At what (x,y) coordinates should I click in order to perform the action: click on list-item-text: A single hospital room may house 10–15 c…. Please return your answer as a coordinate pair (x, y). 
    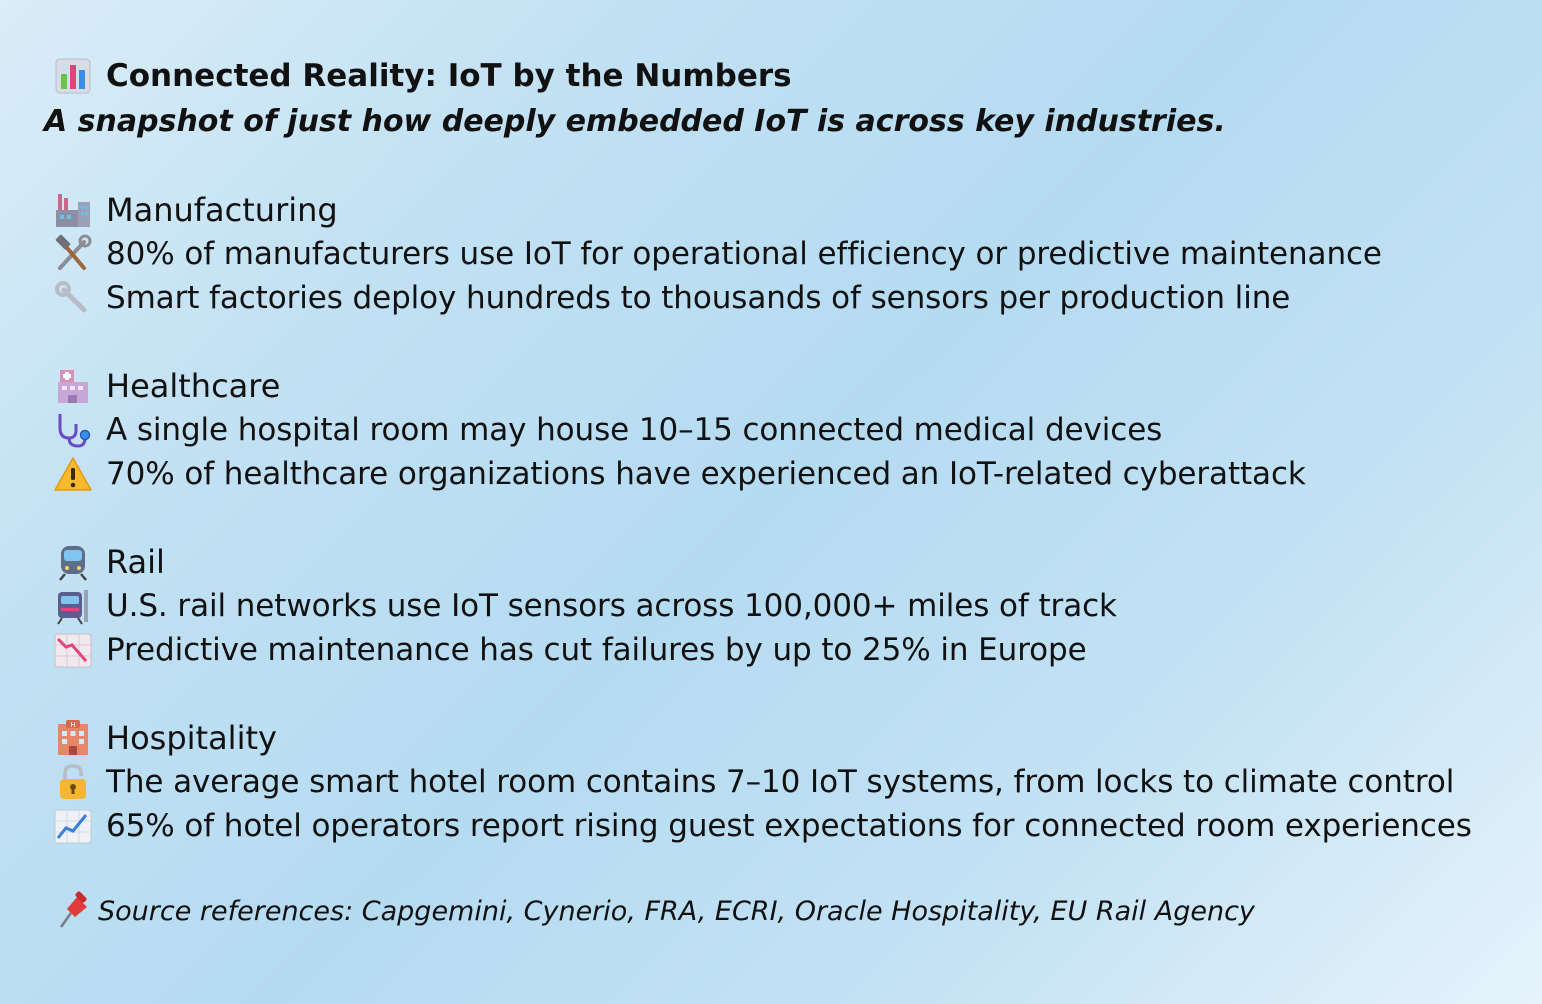
    Looking at the image, I should click on (634, 430).